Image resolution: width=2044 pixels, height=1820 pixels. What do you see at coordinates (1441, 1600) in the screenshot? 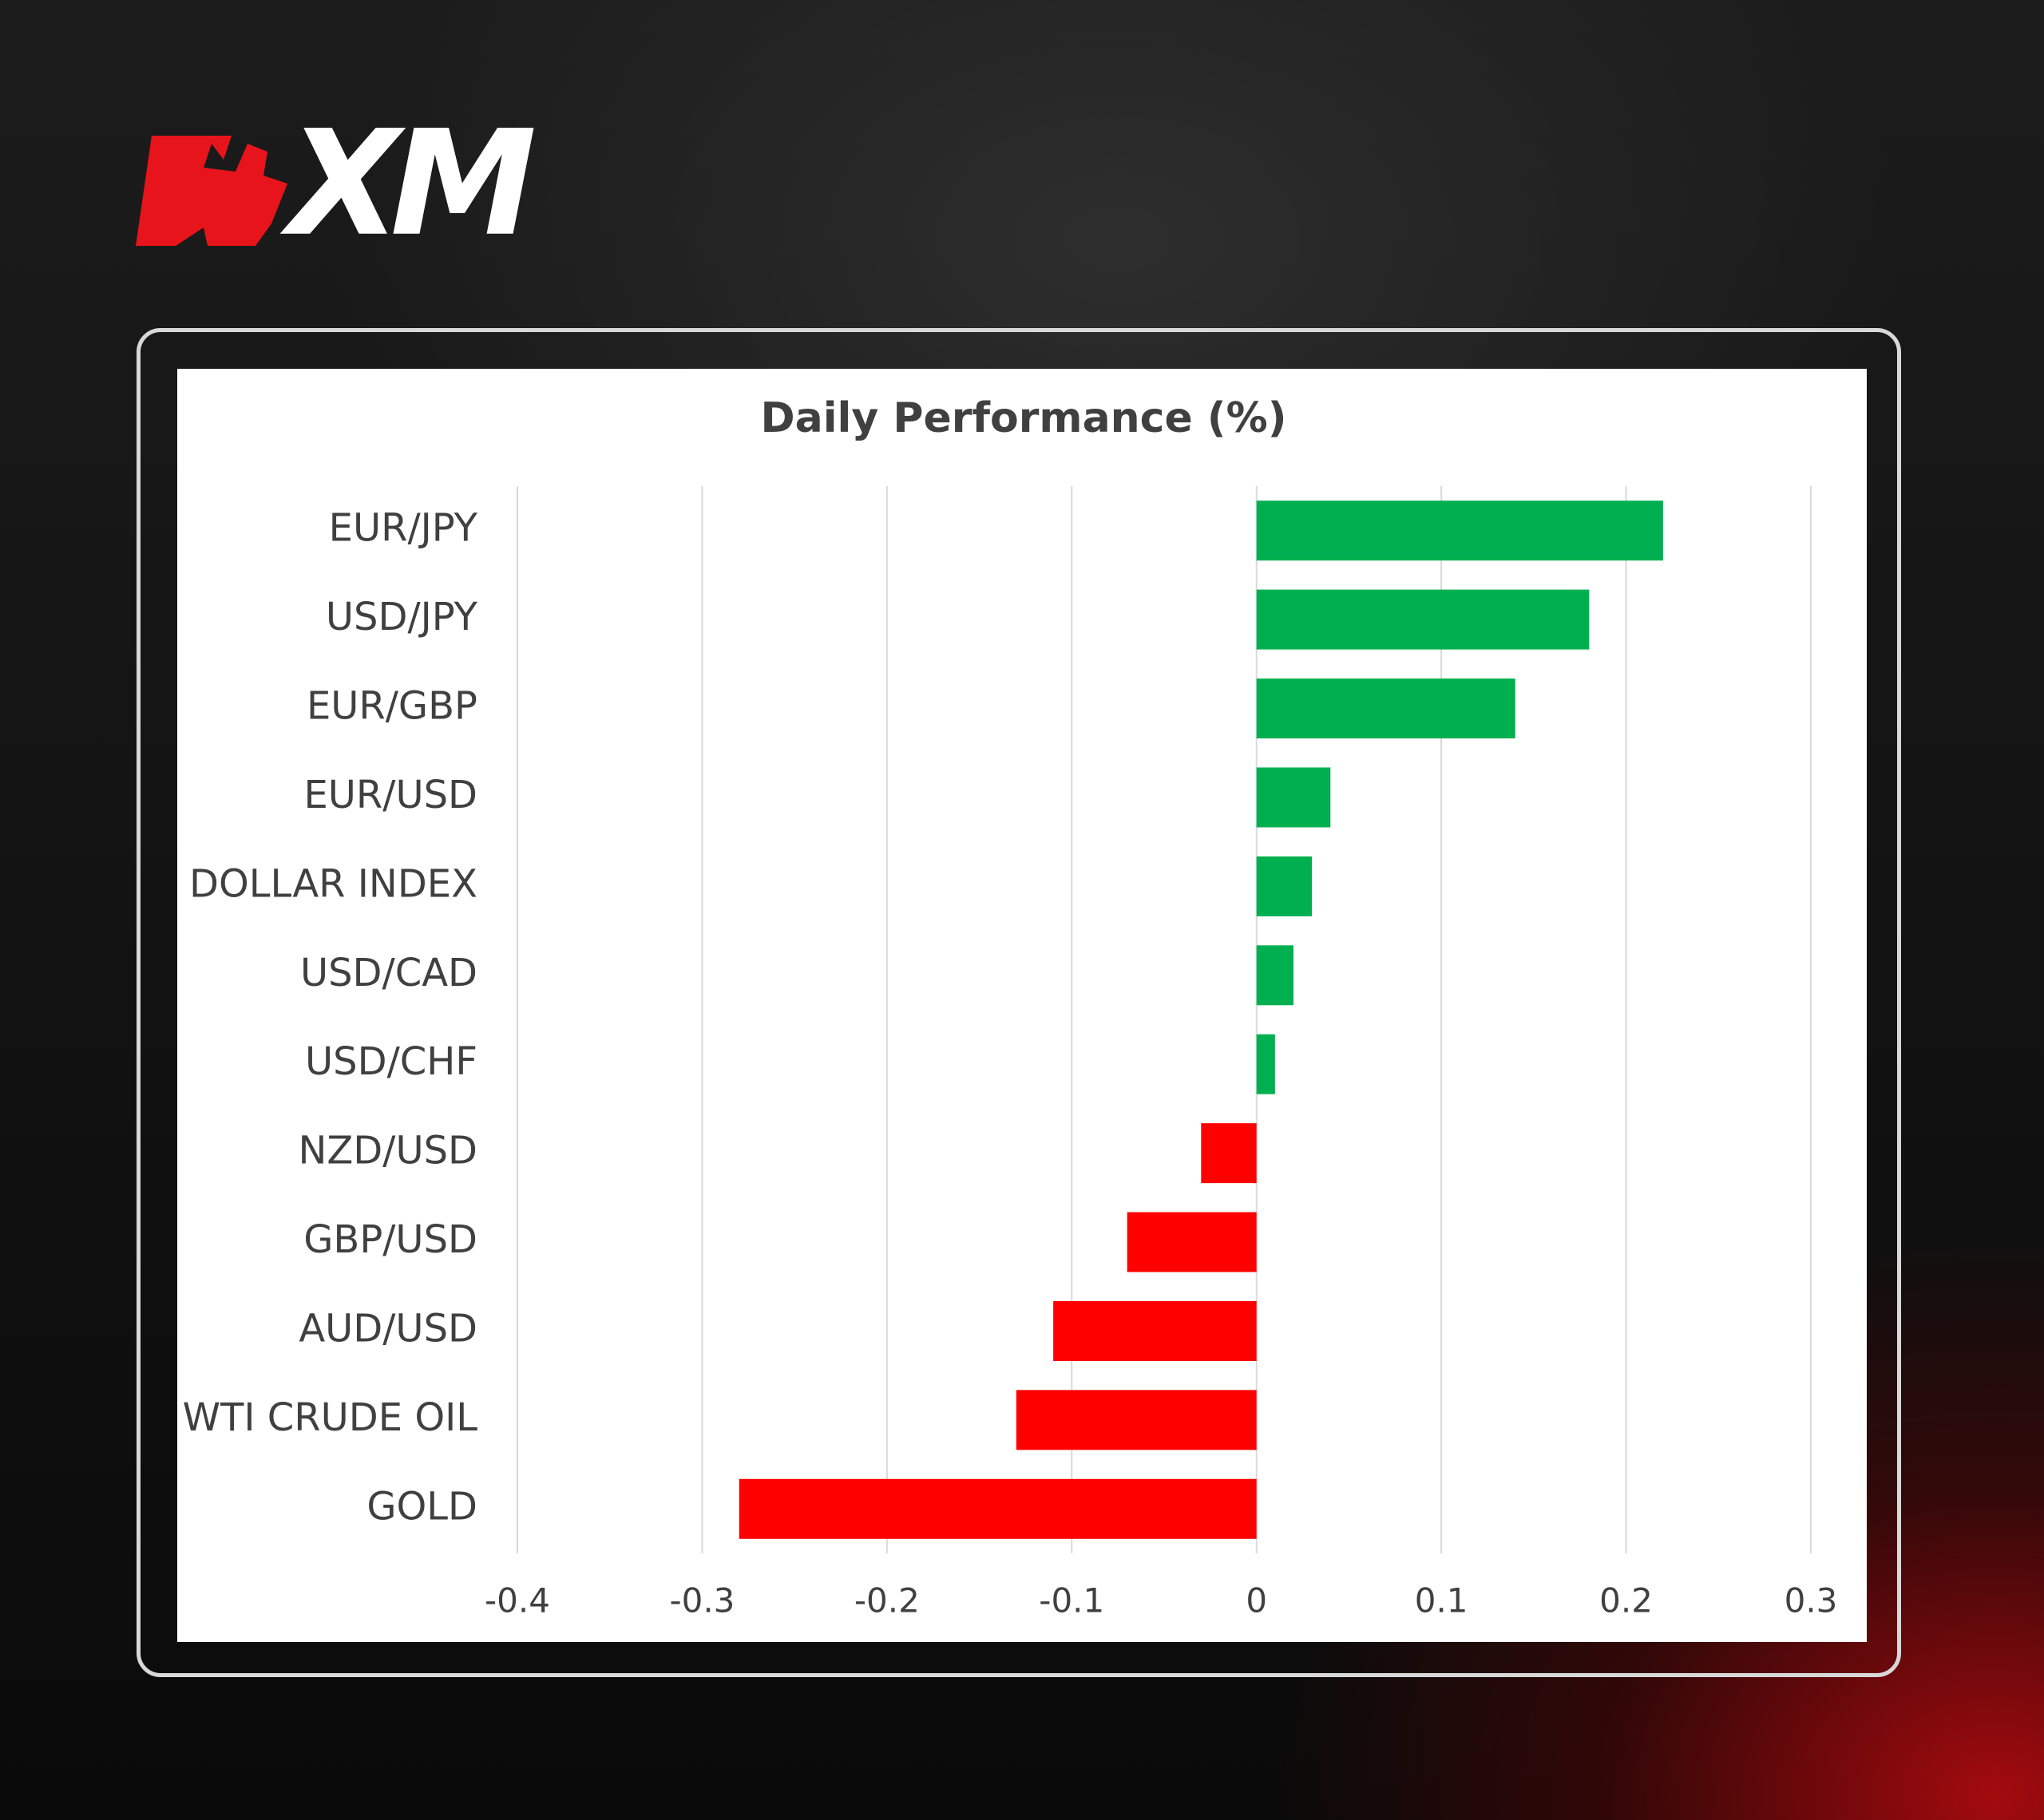
I see `x-tick-label: 0.1` at bounding box center [1441, 1600].